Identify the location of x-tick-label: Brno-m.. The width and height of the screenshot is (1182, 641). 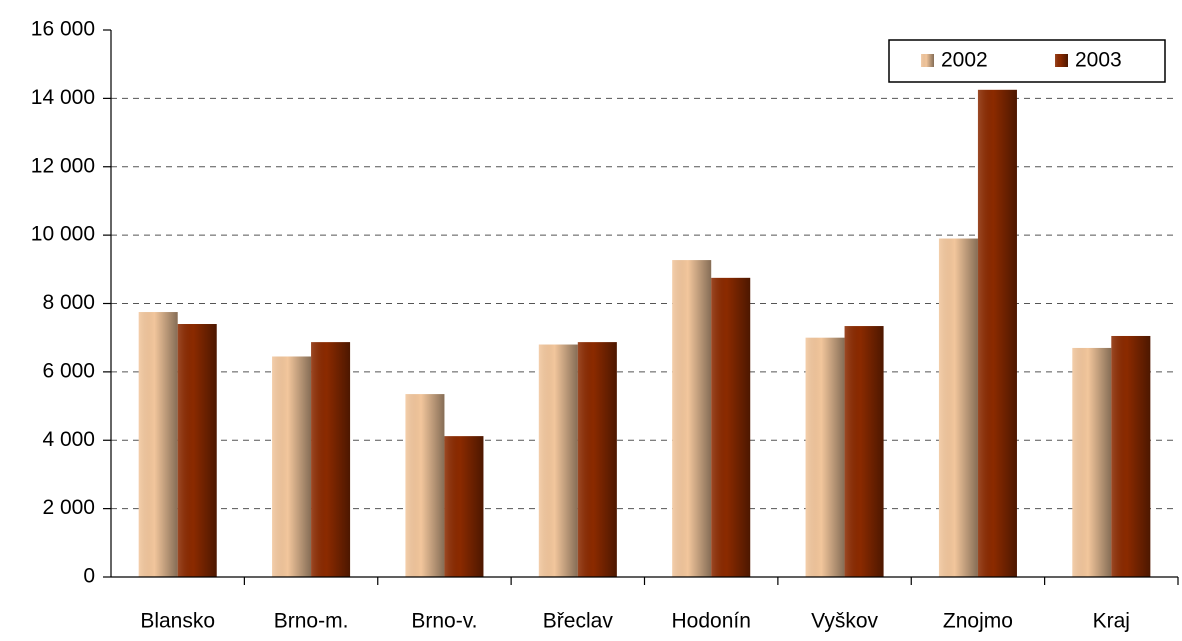
(311, 621).